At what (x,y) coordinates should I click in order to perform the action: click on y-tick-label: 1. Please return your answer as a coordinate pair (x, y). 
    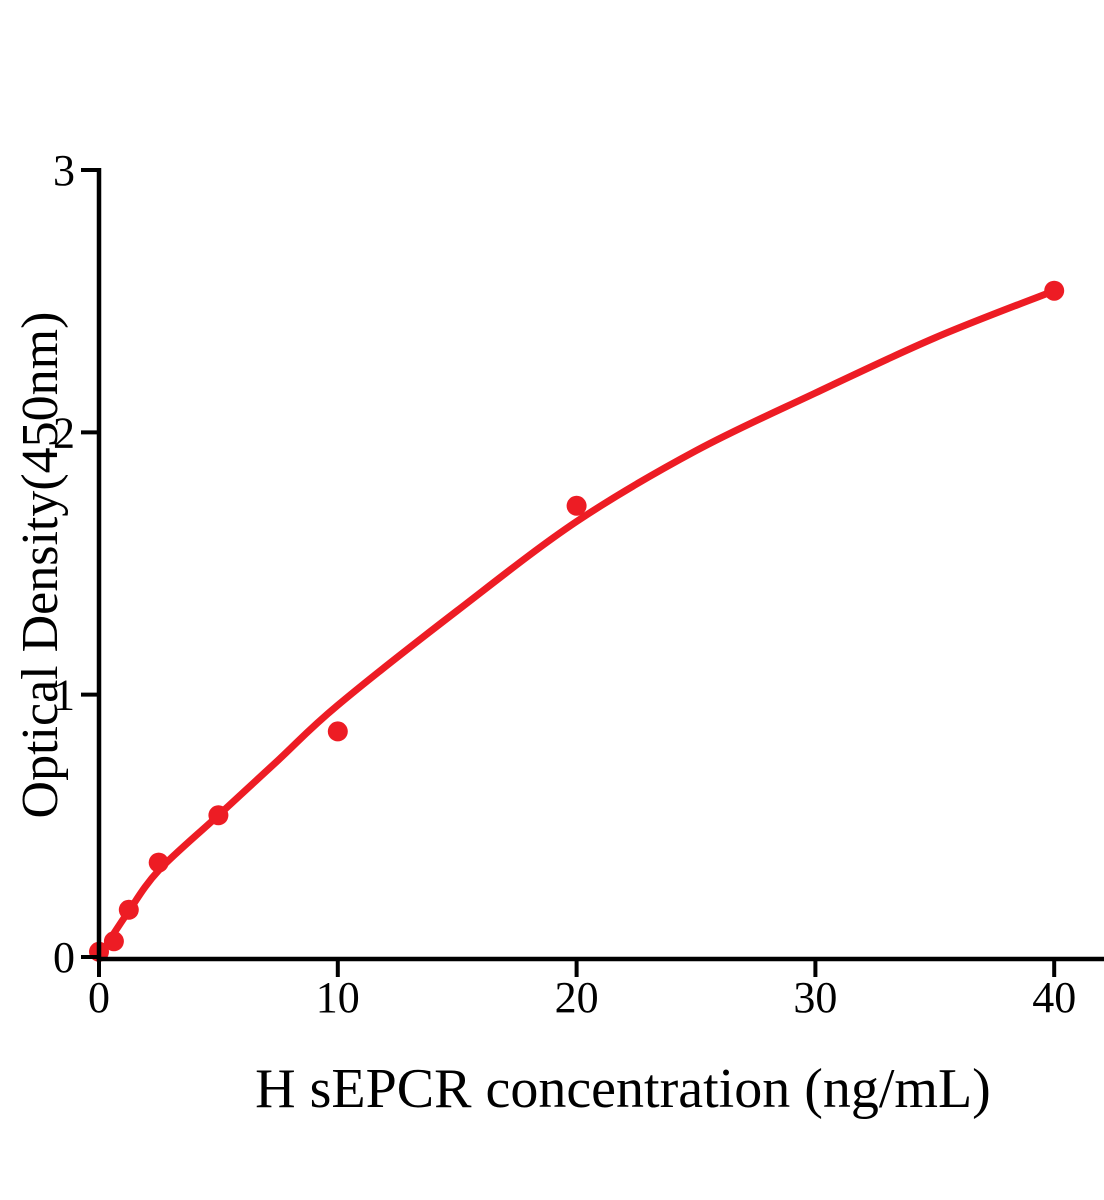
    Looking at the image, I should click on (64, 695).